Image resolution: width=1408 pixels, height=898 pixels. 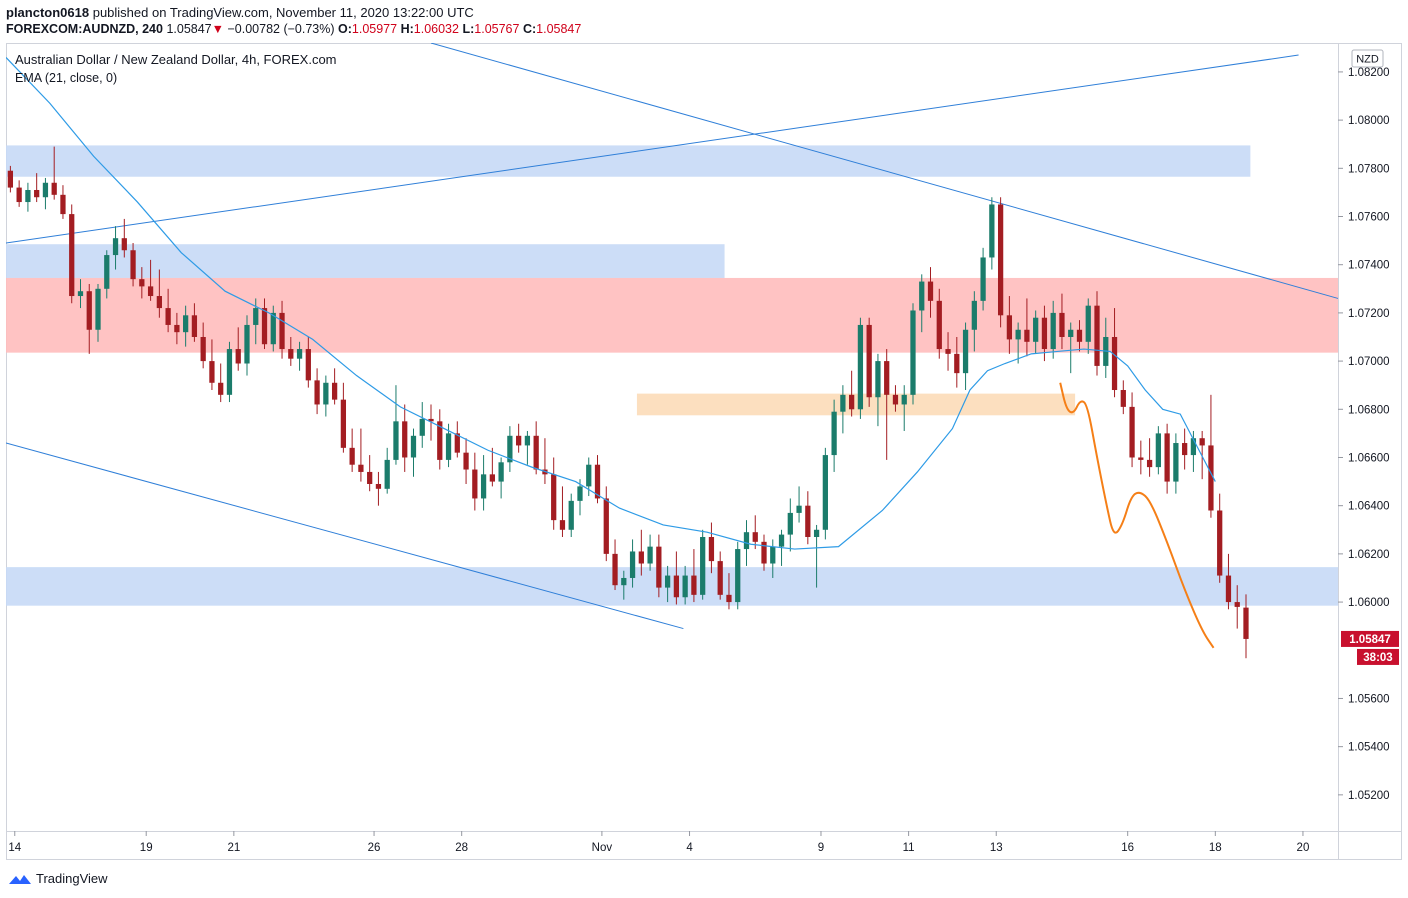 What do you see at coordinates (1303, 848) in the screenshot?
I see `x-tick-label-12: 20` at bounding box center [1303, 848].